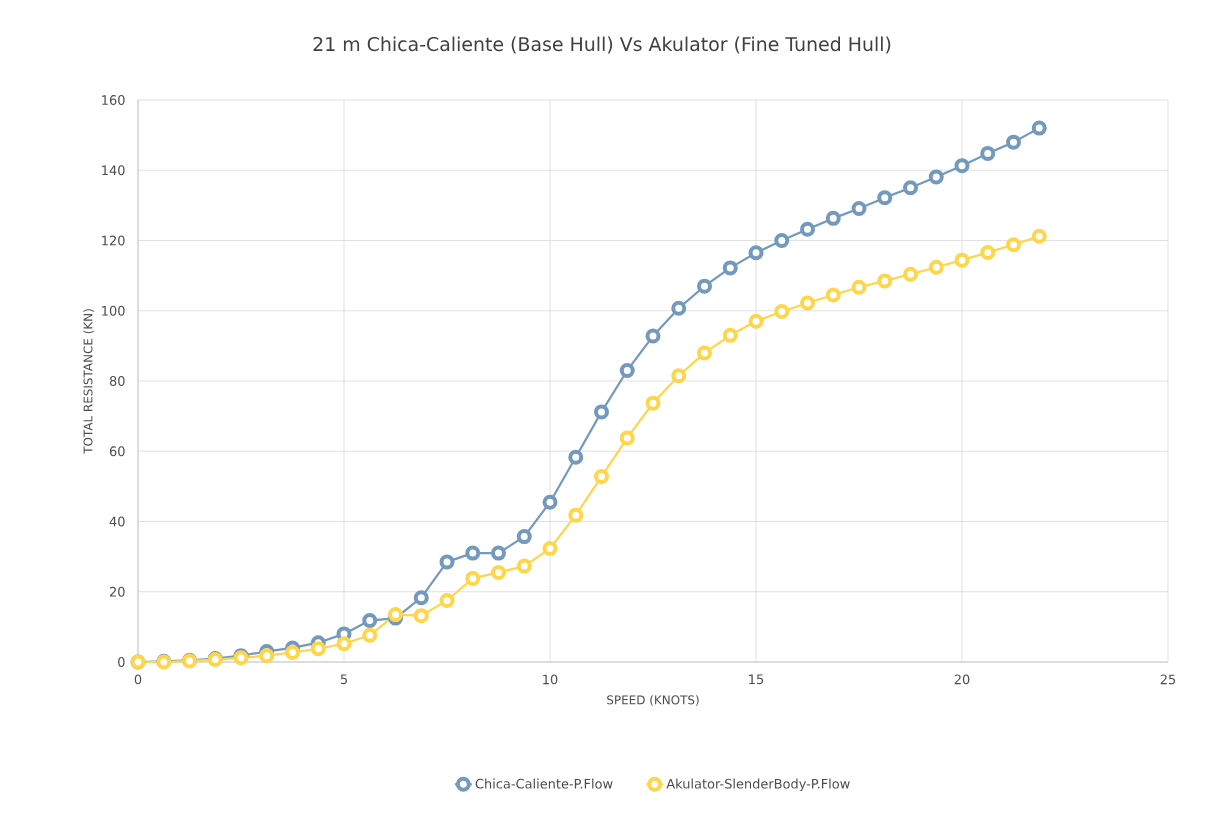  I want to click on y-tick-label: 160, so click(113, 100).